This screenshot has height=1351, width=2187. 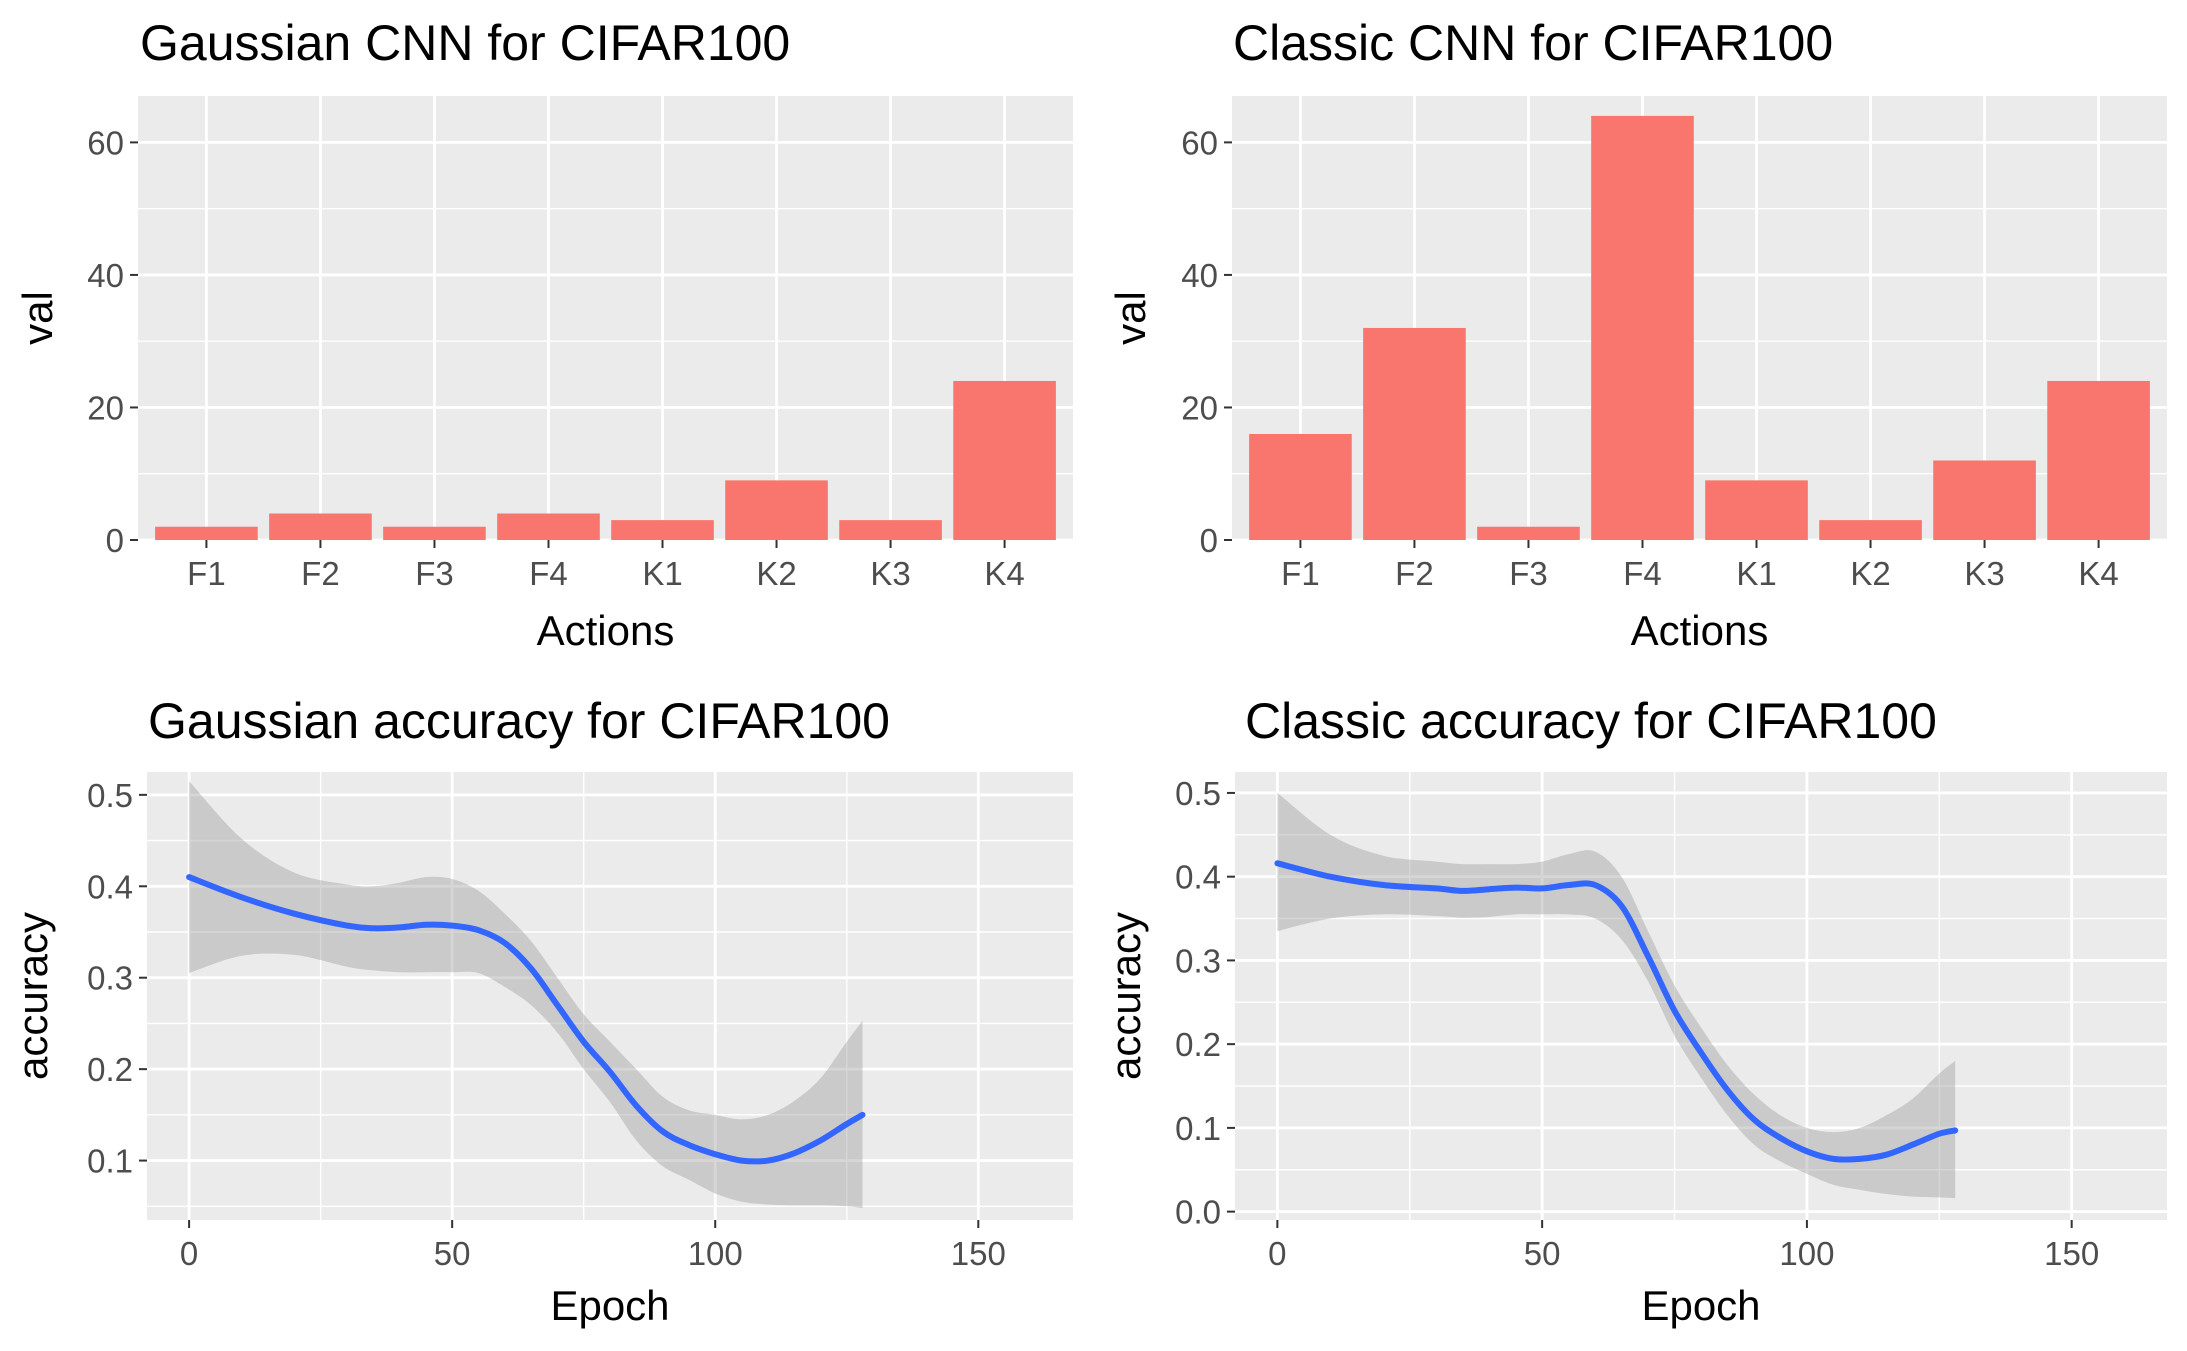 What do you see at coordinates (1591, 721) in the screenshot?
I see `chart-title: Classic accuracy for CIFAR100` at bounding box center [1591, 721].